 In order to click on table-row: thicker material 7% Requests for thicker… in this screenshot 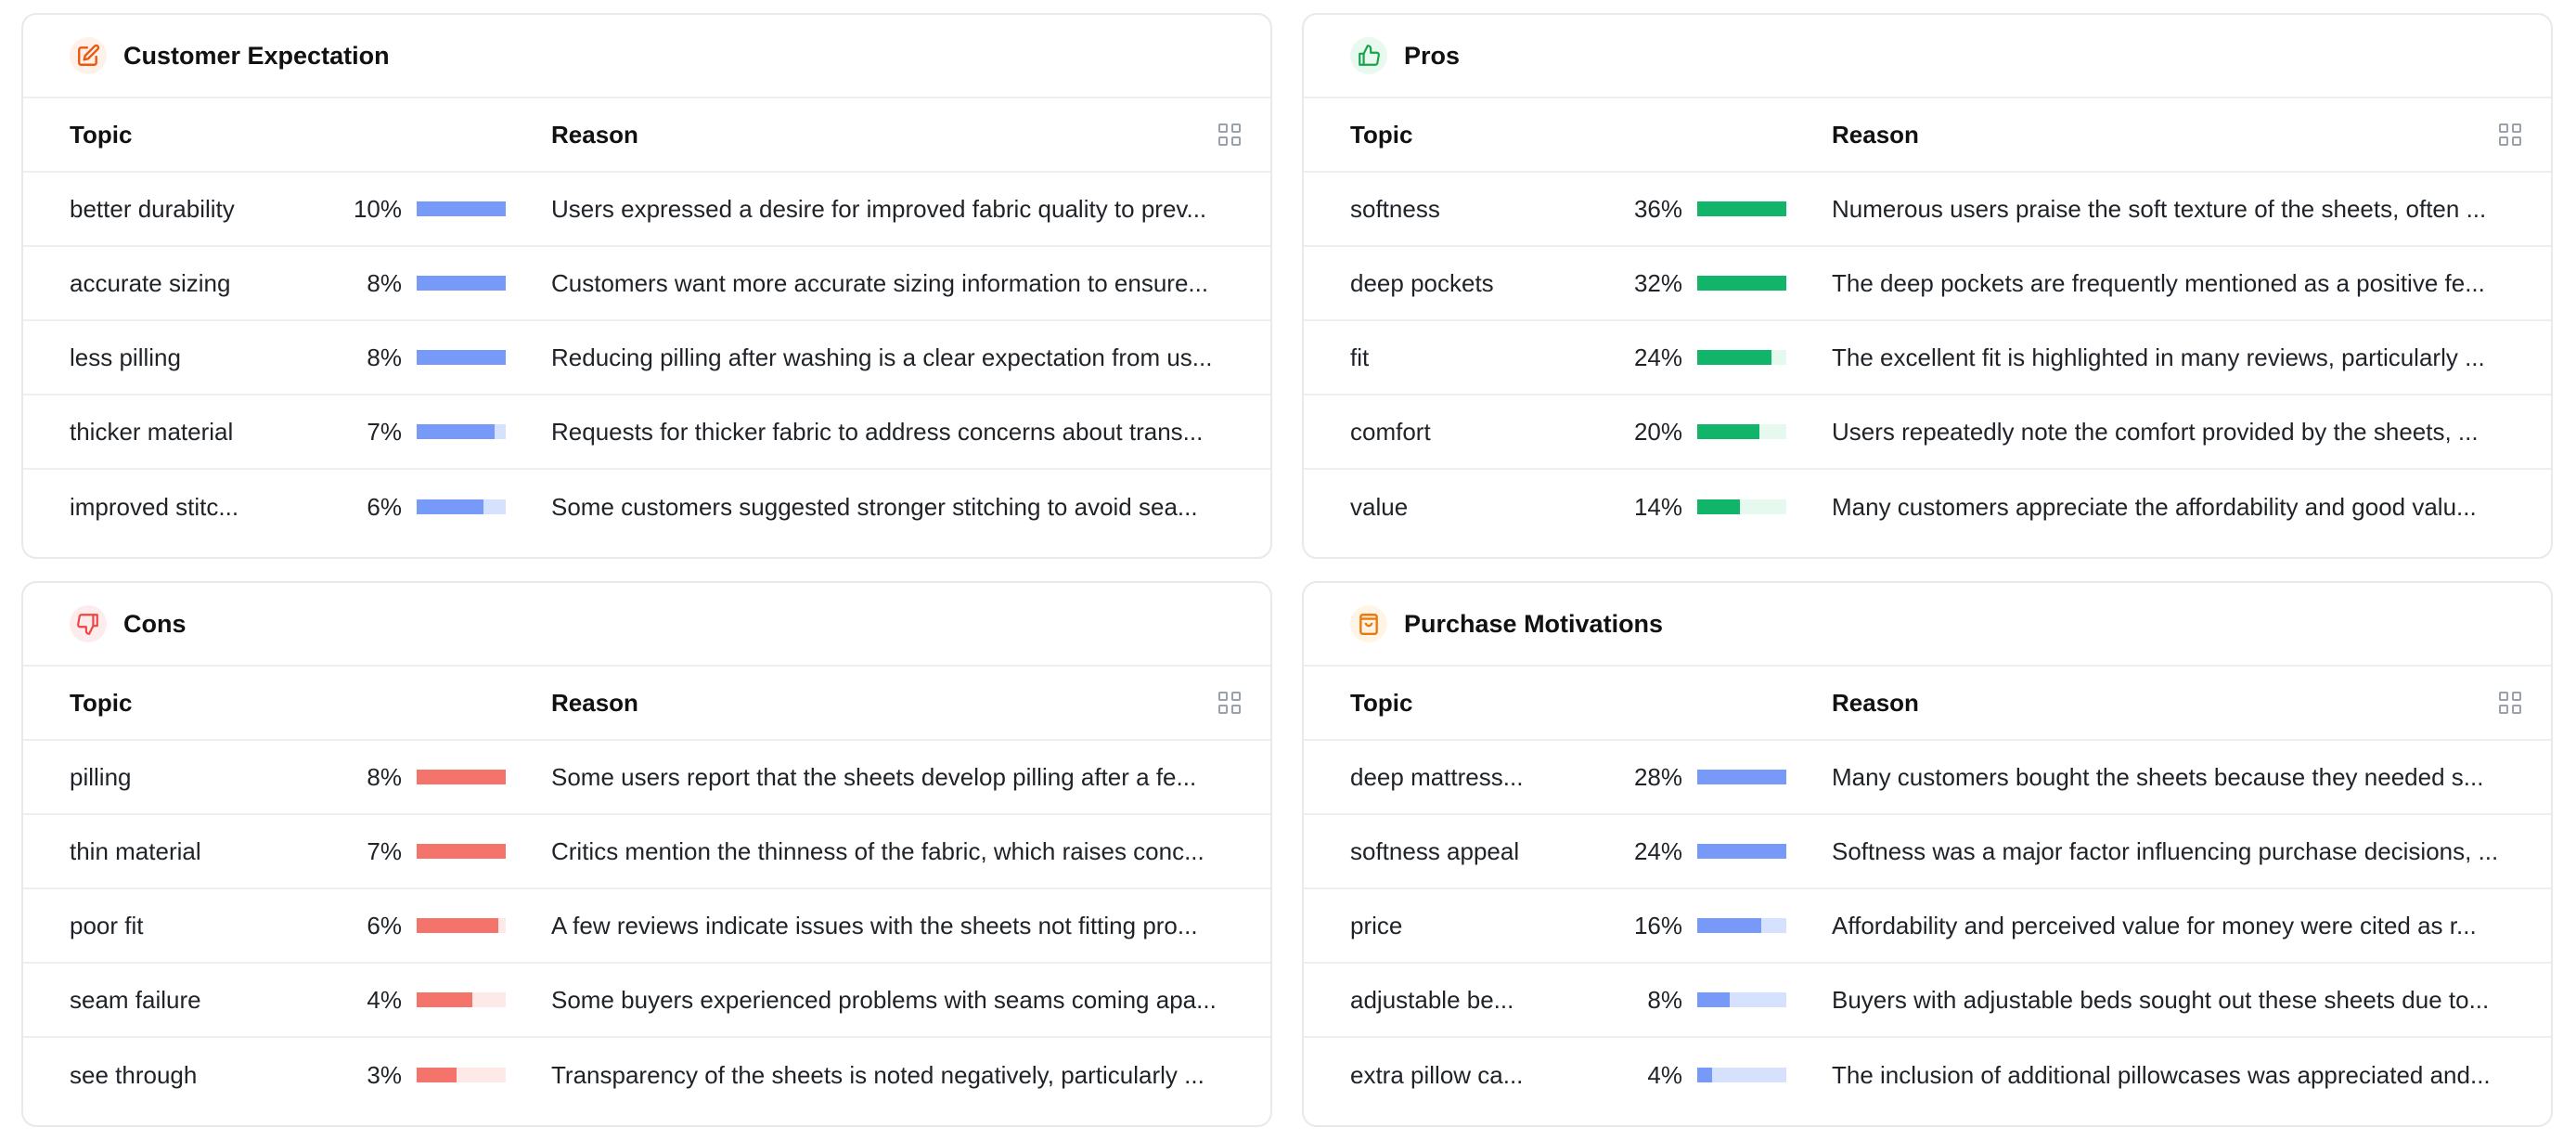, I will do `click(646, 432)`.